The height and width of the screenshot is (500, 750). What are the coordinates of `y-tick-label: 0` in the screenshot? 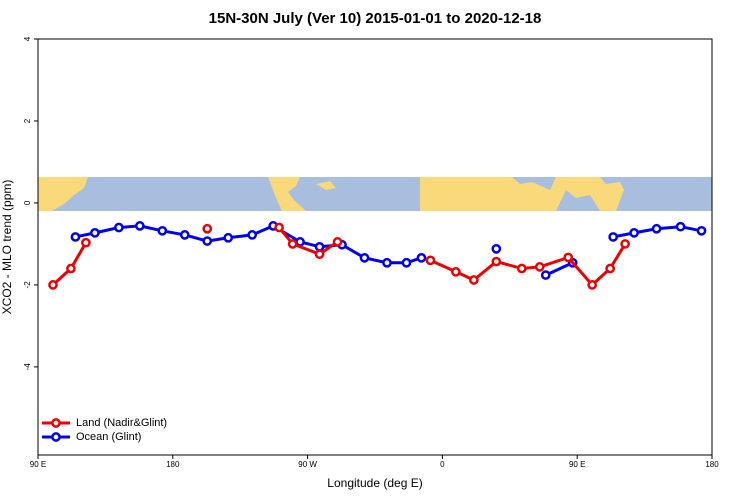 It's located at (27, 202).